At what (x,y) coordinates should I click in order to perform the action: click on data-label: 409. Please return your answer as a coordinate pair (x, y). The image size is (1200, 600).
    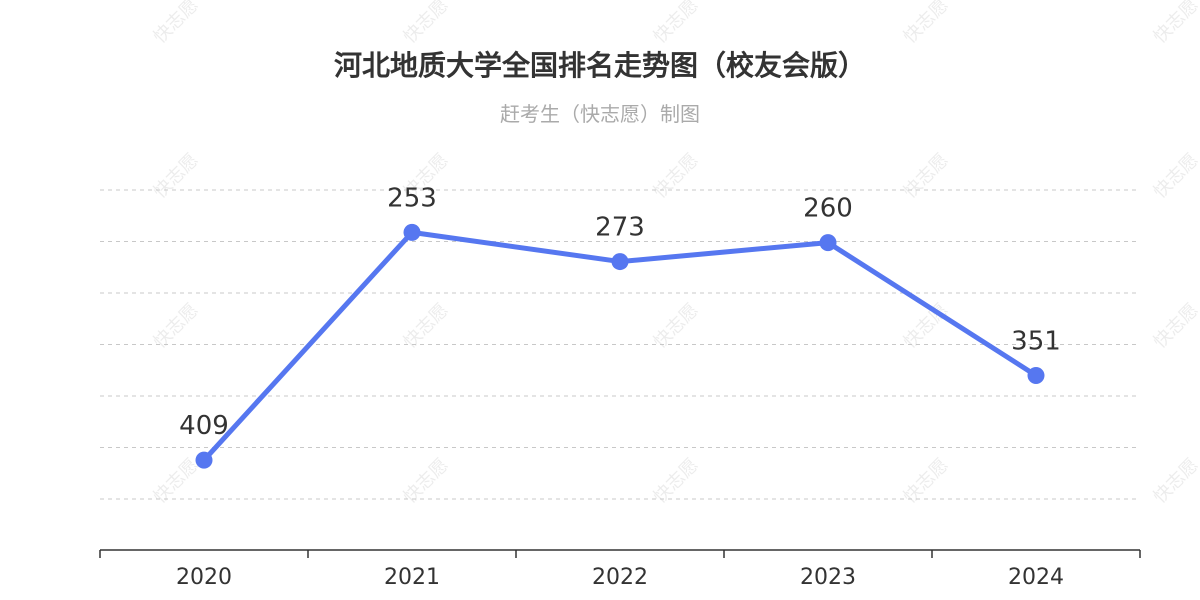
    Looking at the image, I should click on (204, 426).